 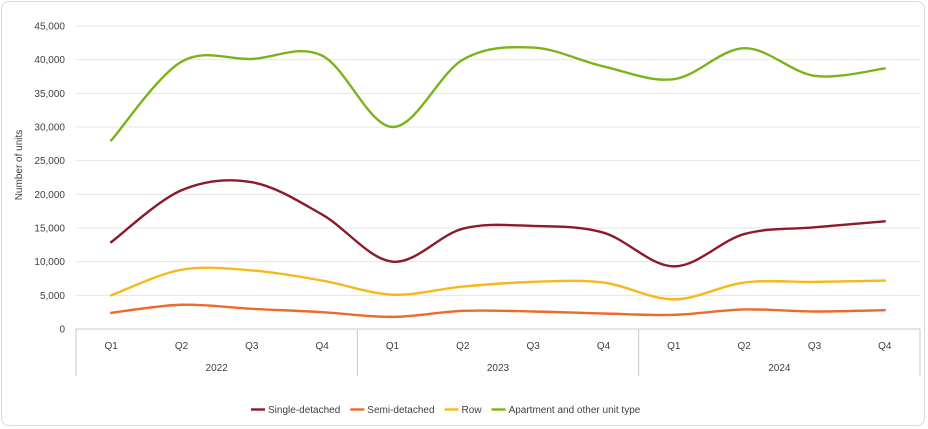 What do you see at coordinates (779, 368) in the screenshot?
I see `x-group-label: 2024` at bounding box center [779, 368].